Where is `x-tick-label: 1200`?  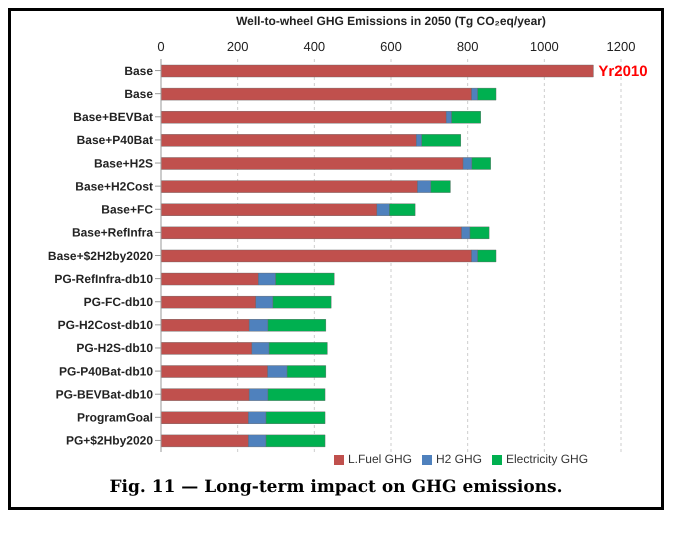
x-tick-label: 1200 is located at coordinates (621, 46).